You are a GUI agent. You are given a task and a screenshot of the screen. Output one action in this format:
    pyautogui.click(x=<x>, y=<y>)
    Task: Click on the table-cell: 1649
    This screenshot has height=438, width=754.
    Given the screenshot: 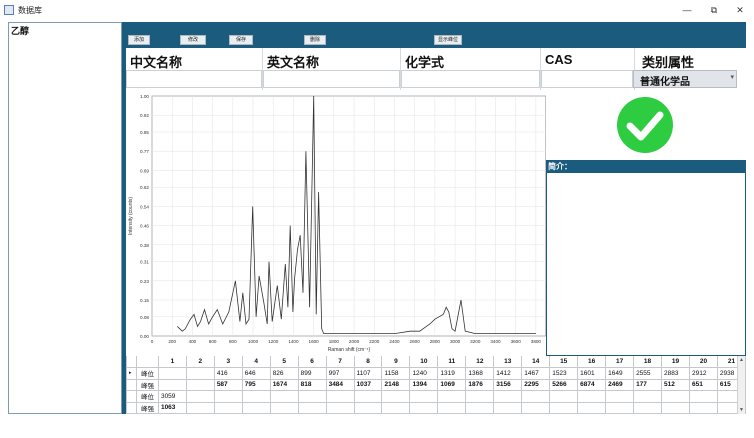 What is the action you would take?
    pyautogui.click(x=620, y=373)
    